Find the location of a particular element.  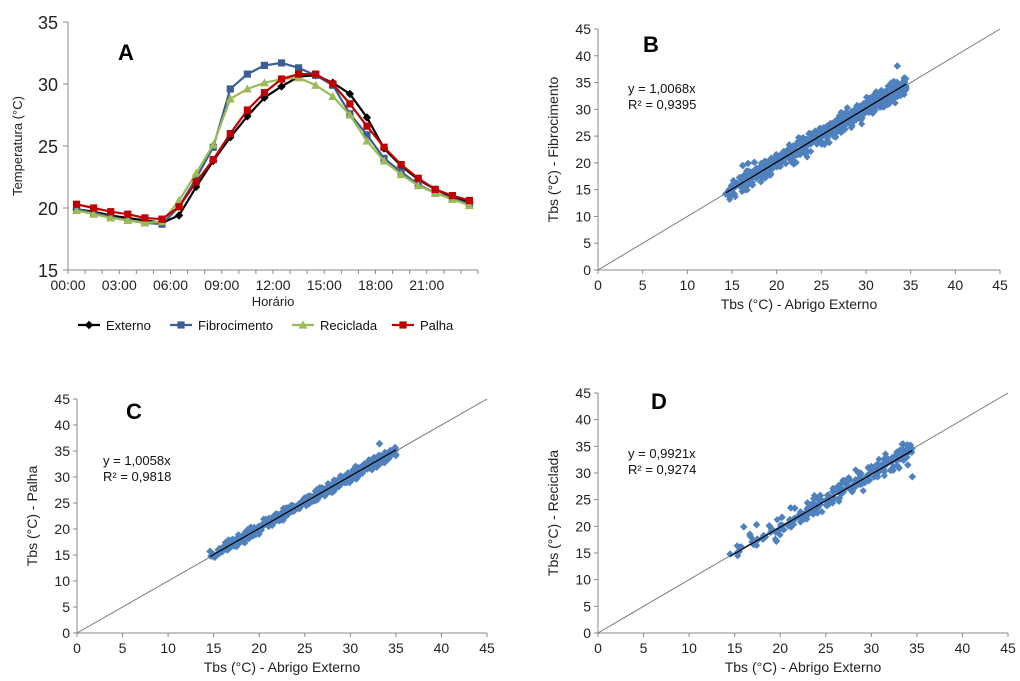

data-point-externo is located at coordinates (367, 117).